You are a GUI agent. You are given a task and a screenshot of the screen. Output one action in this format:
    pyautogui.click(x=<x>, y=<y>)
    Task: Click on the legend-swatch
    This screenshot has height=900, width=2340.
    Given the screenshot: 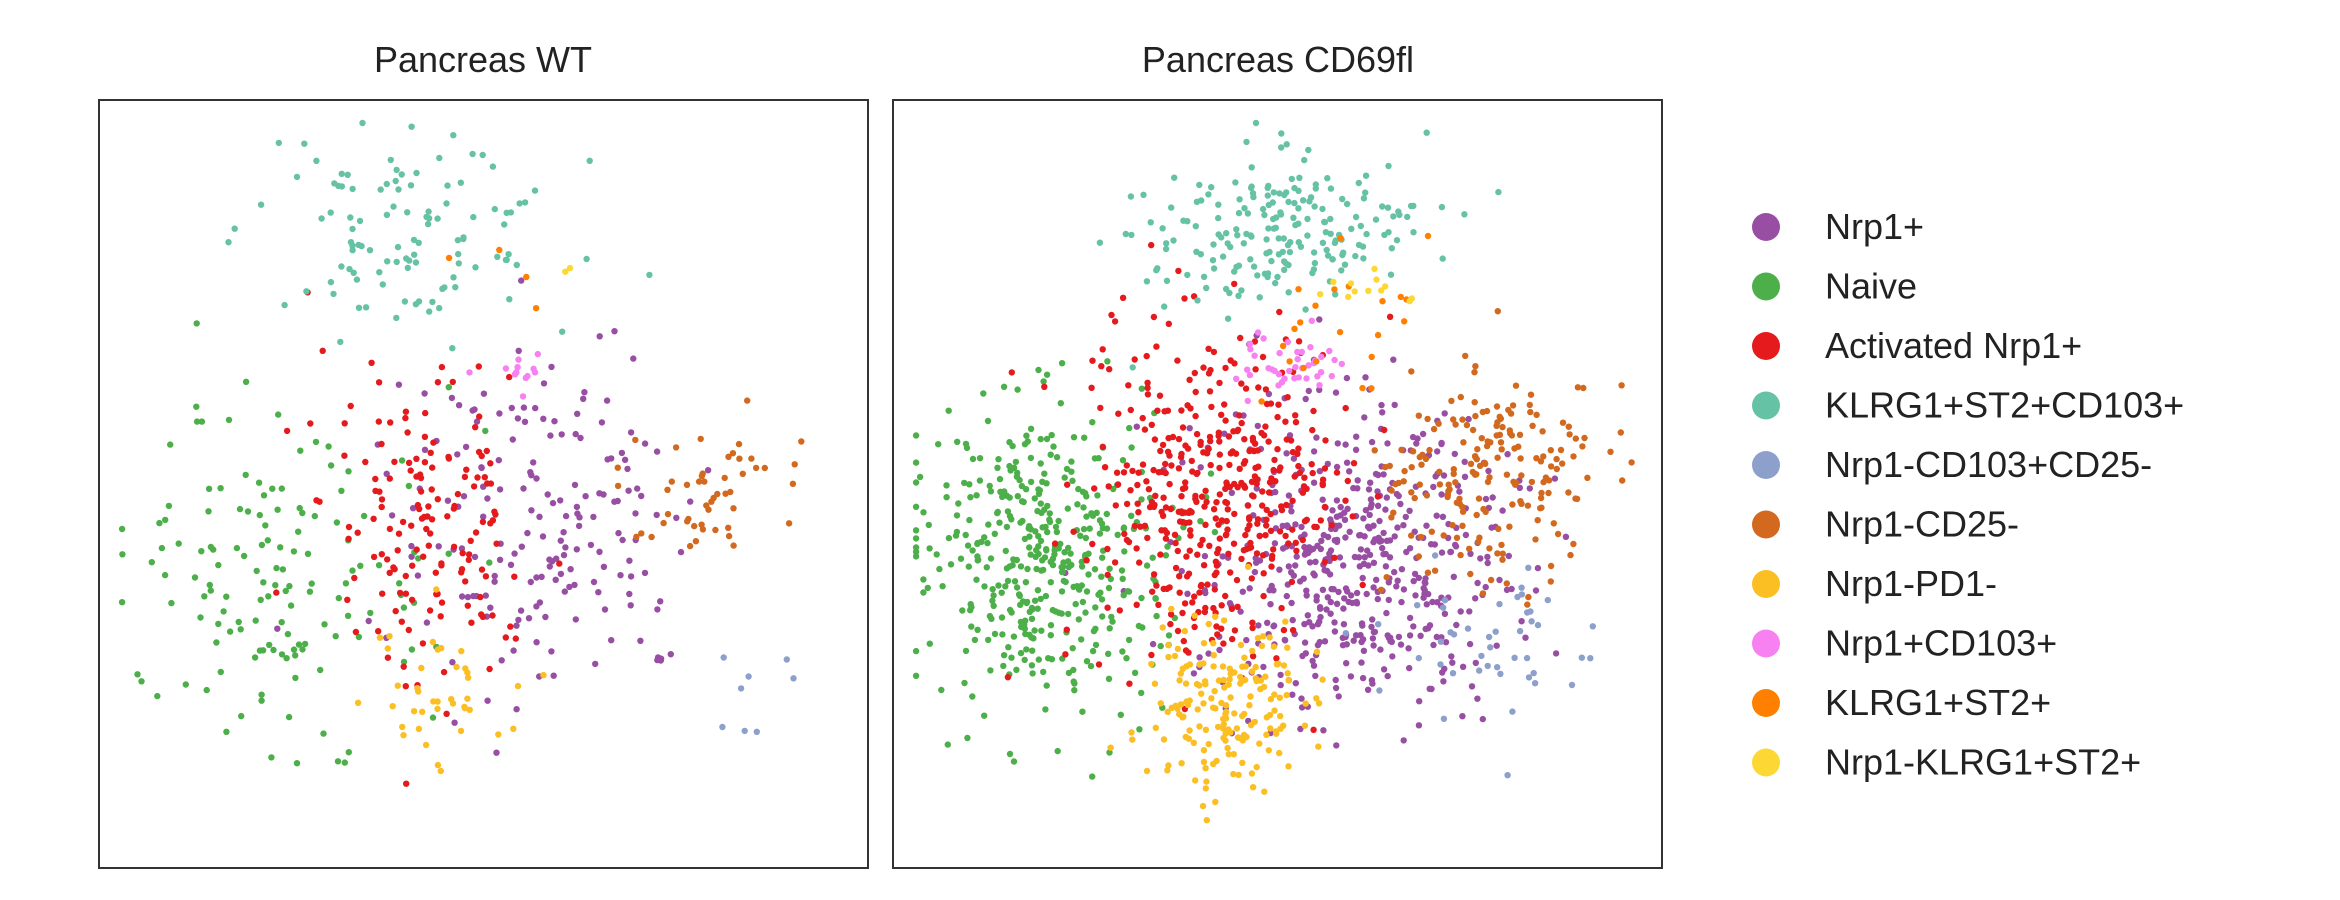 What is the action you would take?
    pyautogui.click(x=1766, y=465)
    